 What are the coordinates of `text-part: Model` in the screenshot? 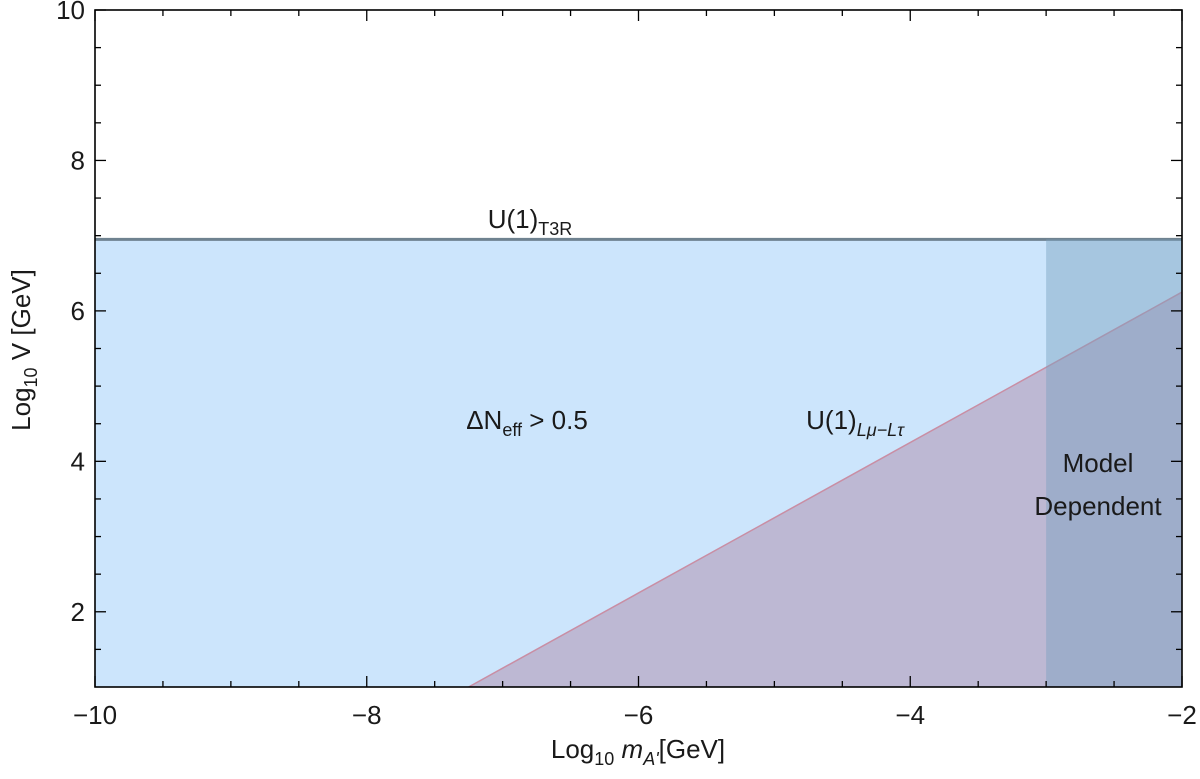 It's located at (1098, 463).